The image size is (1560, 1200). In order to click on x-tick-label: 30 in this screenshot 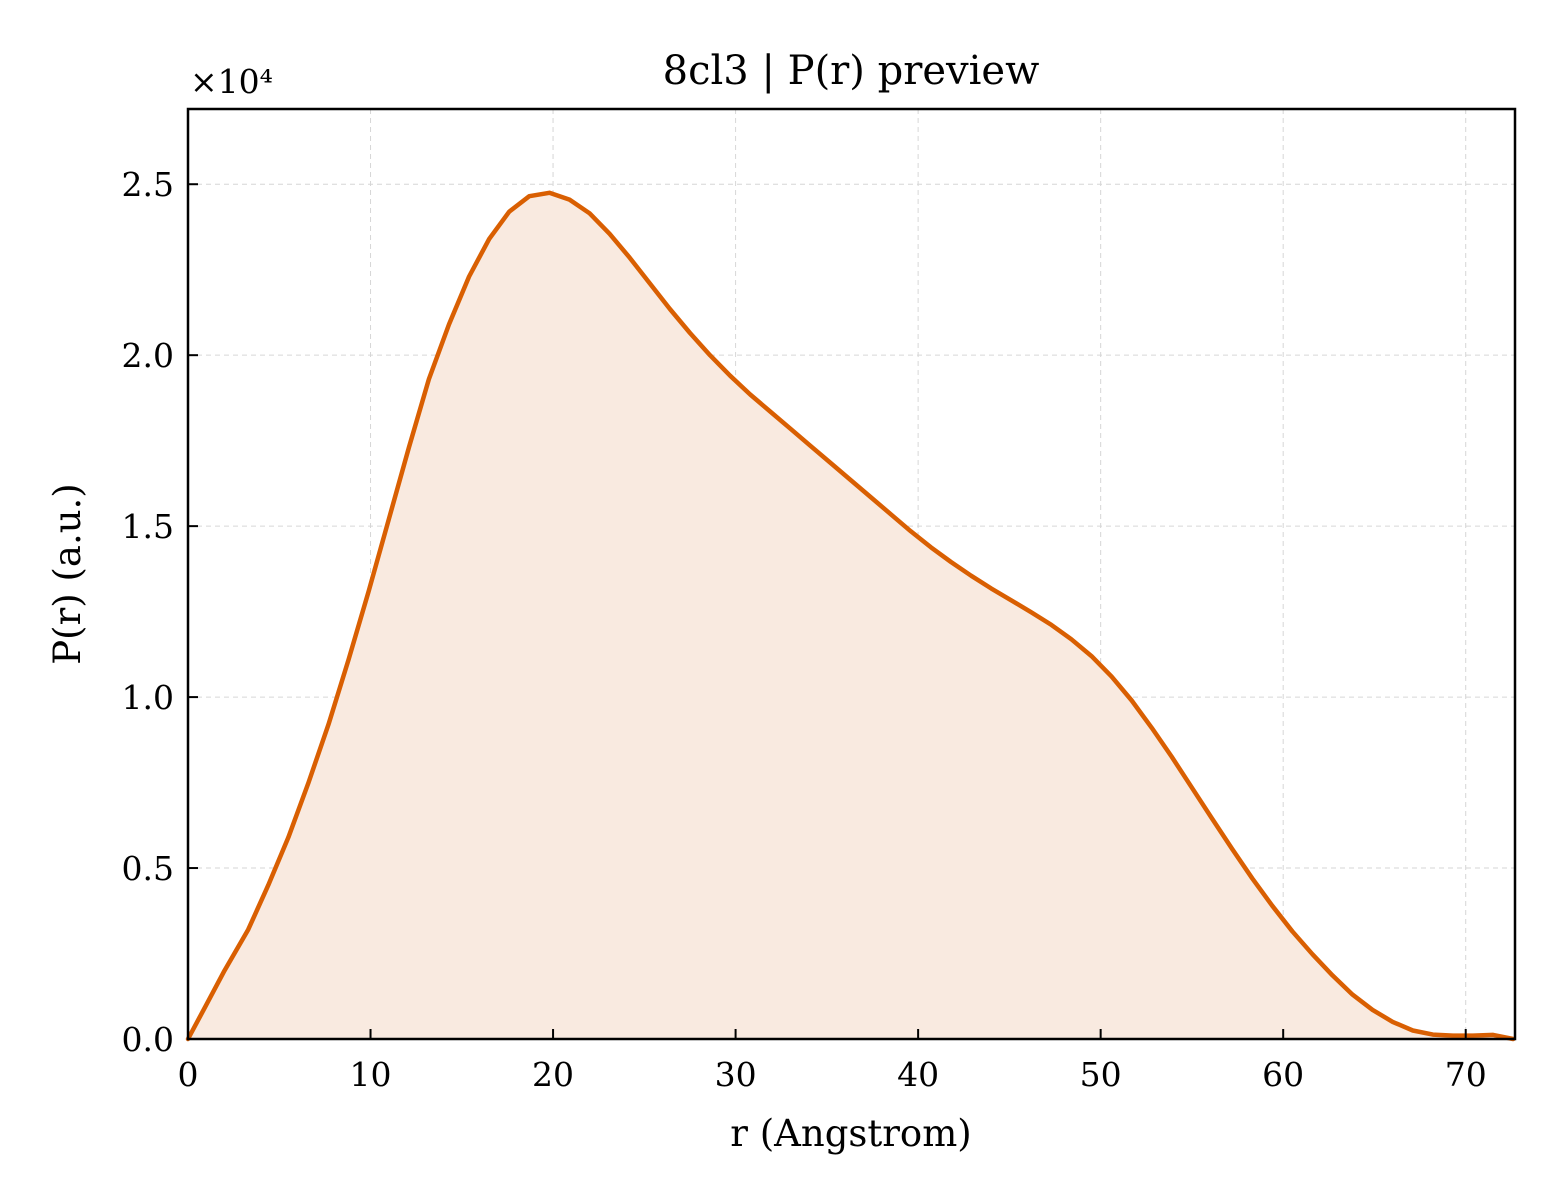, I will do `click(736, 1074)`.